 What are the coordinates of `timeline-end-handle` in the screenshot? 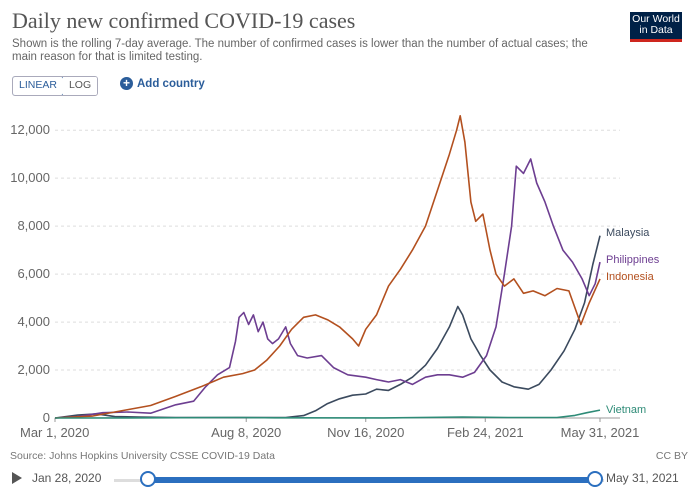 It's located at (595, 479).